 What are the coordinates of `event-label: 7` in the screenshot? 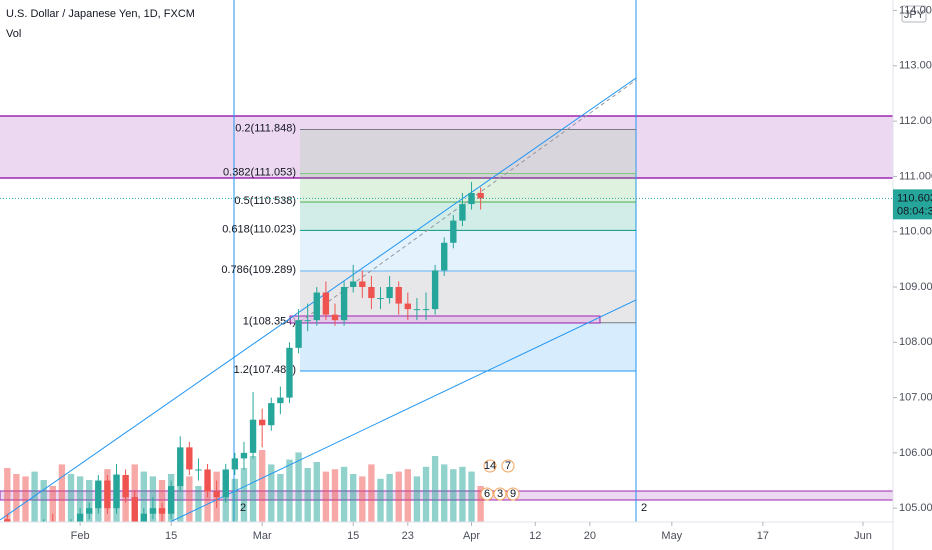 It's located at (508, 466).